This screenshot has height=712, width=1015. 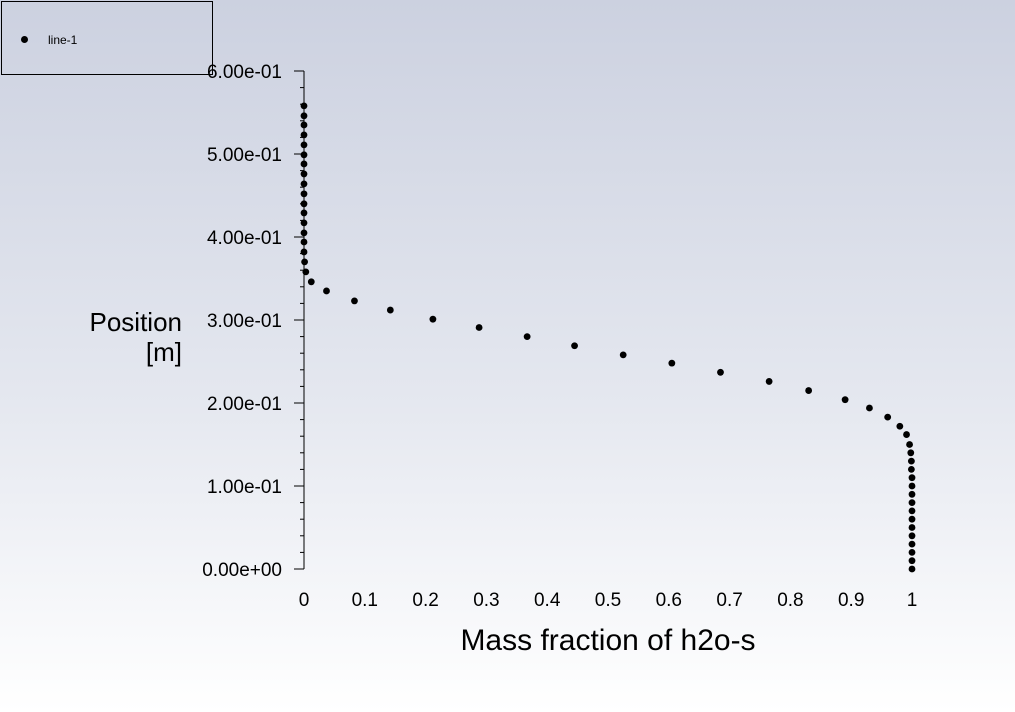 I want to click on x-tick-label: 0, so click(x=304, y=600).